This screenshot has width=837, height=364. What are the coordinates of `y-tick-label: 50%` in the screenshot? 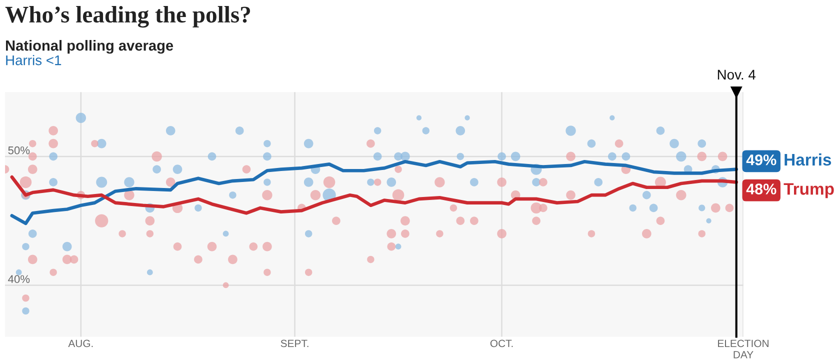 It's located at (19, 150).